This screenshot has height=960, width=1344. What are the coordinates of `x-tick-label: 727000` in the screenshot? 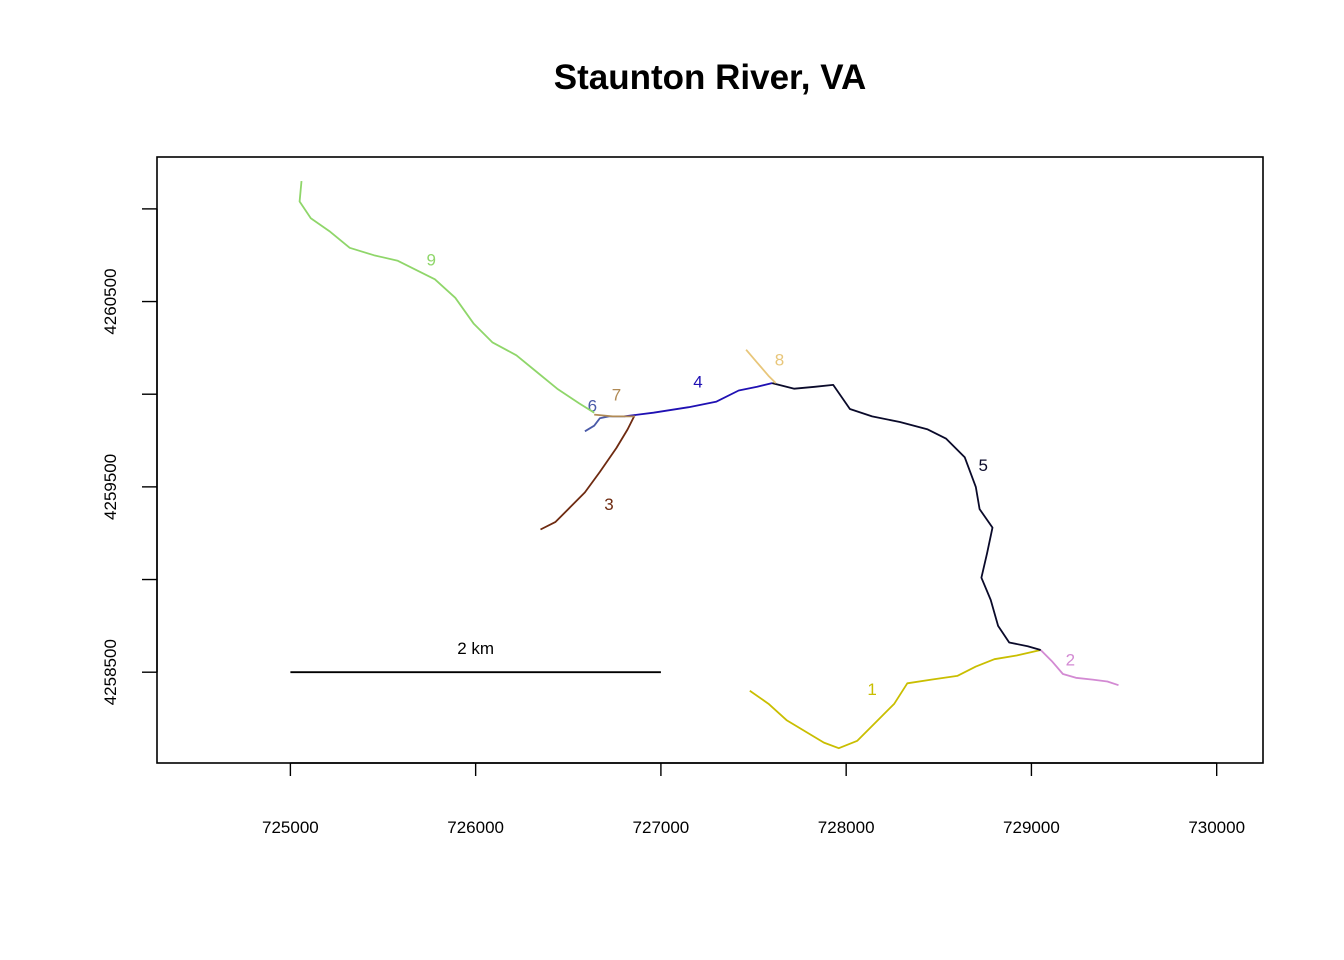 It's located at (661, 827).